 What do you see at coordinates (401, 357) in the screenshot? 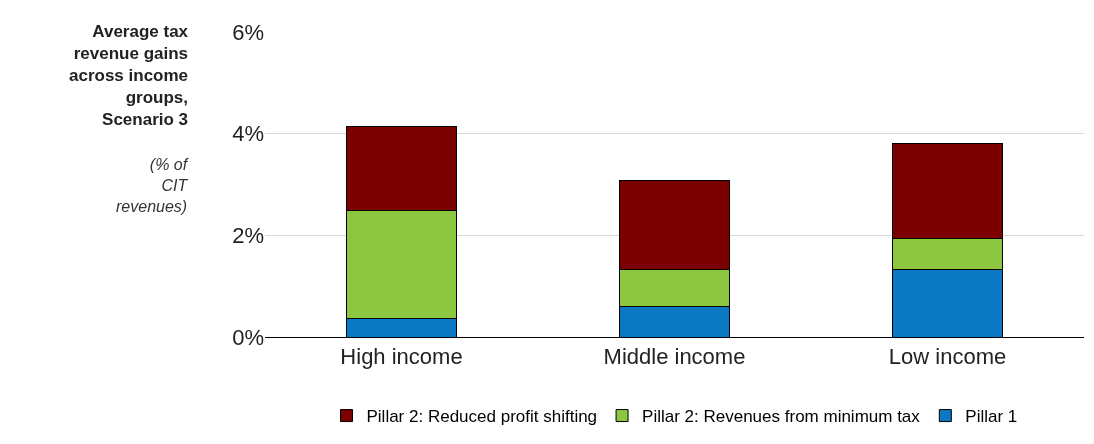
I see `x-tick-label: High income` at bounding box center [401, 357].